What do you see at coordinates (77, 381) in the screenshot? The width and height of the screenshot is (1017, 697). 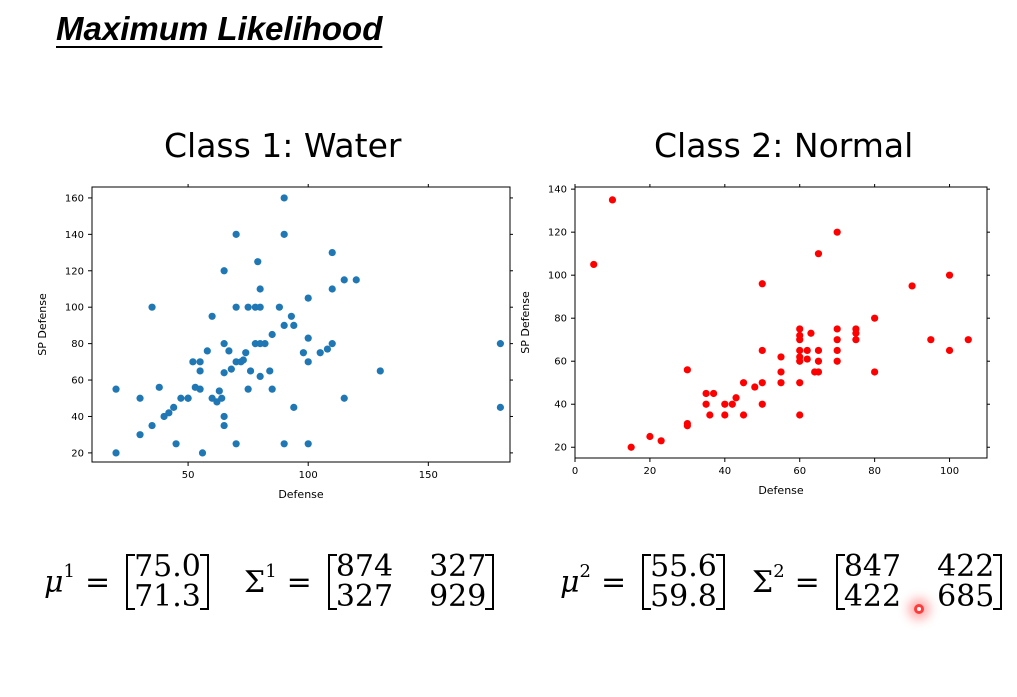 I see `y-tick-label: 60` at bounding box center [77, 381].